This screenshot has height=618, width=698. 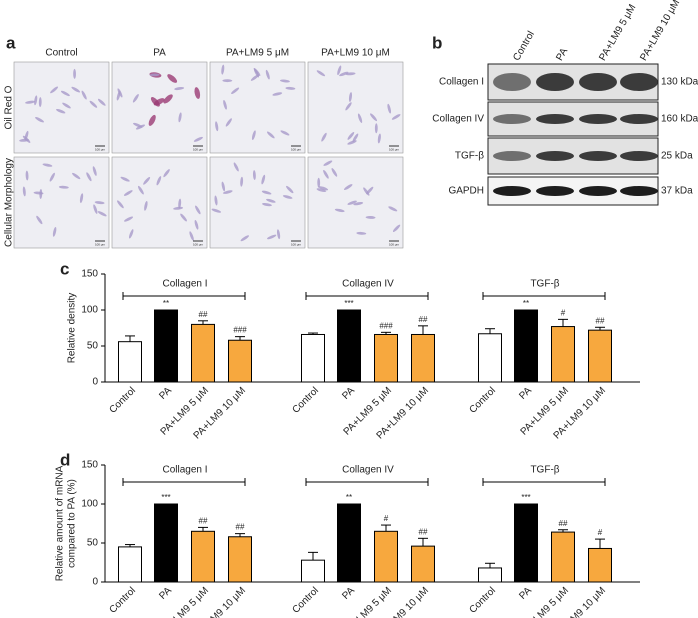 What do you see at coordinates (72, 523) in the screenshot?
I see `y-axis-label: compared to PA (%)` at bounding box center [72, 523].